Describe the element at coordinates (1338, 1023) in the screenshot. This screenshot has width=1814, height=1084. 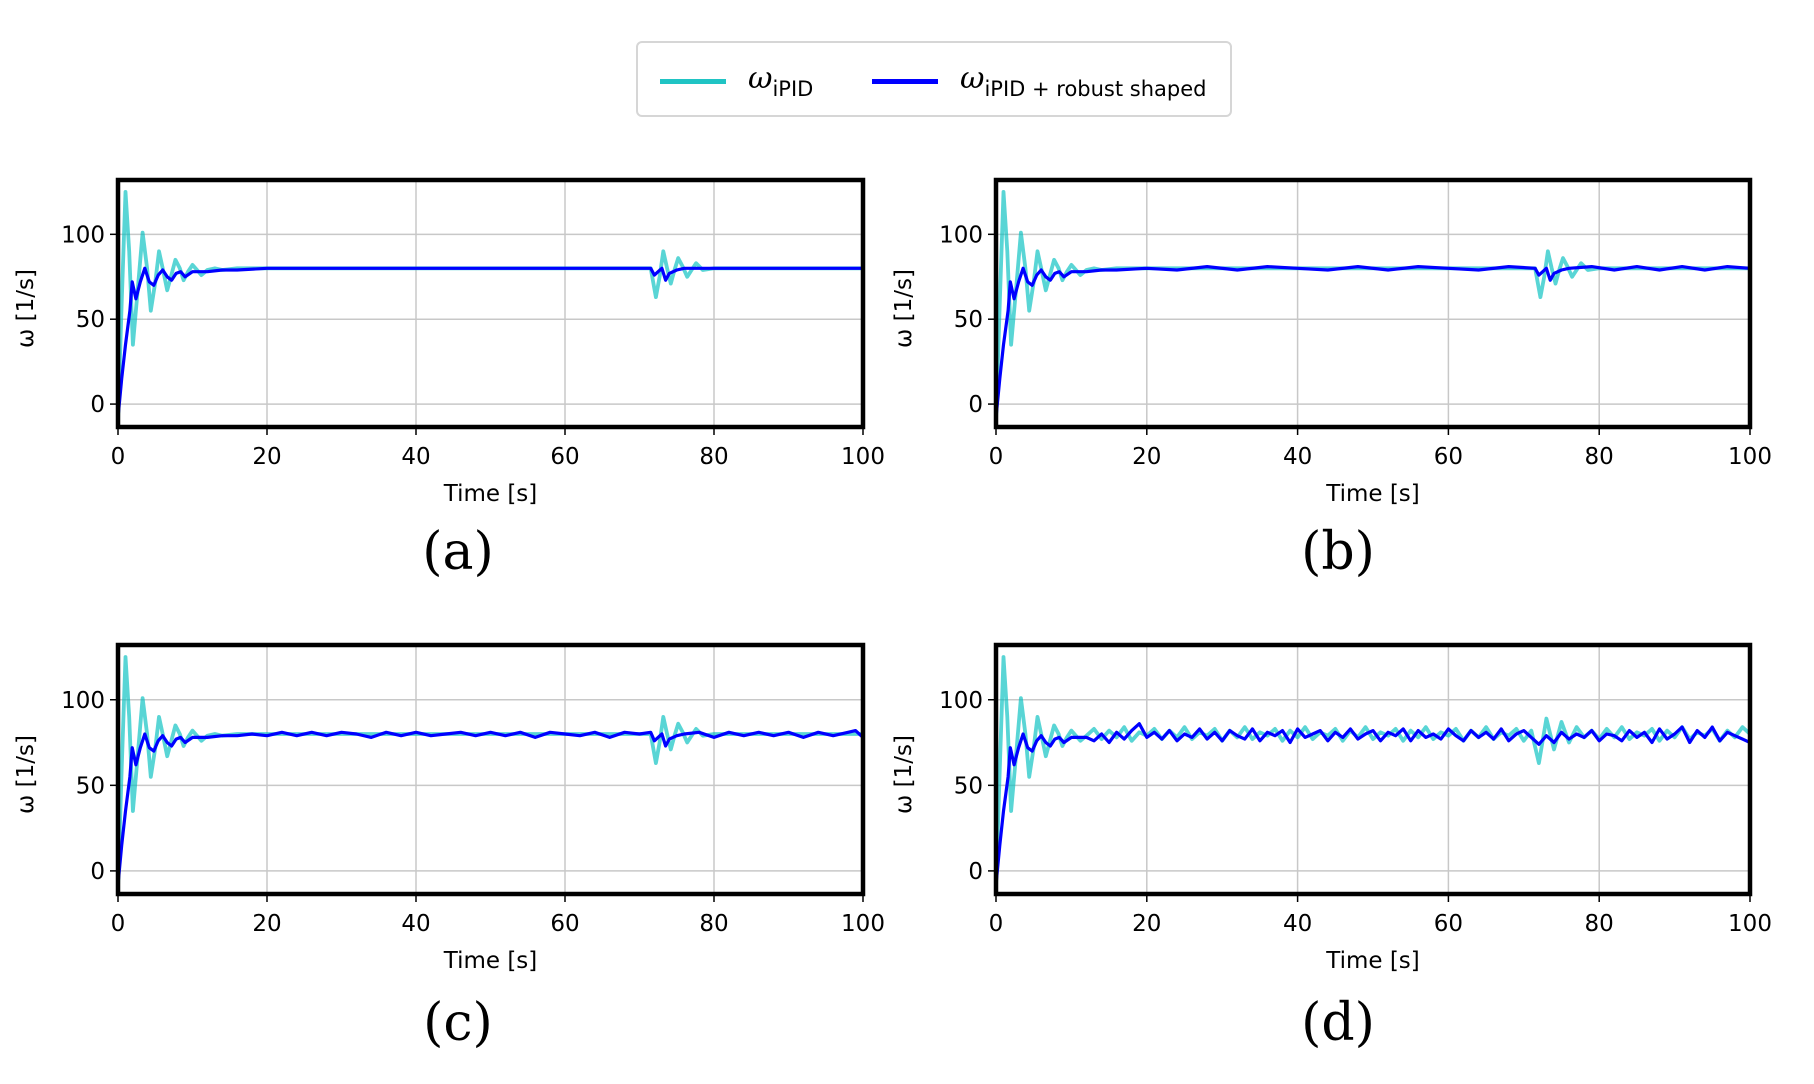
I see `caption-d: (d)` at that location.